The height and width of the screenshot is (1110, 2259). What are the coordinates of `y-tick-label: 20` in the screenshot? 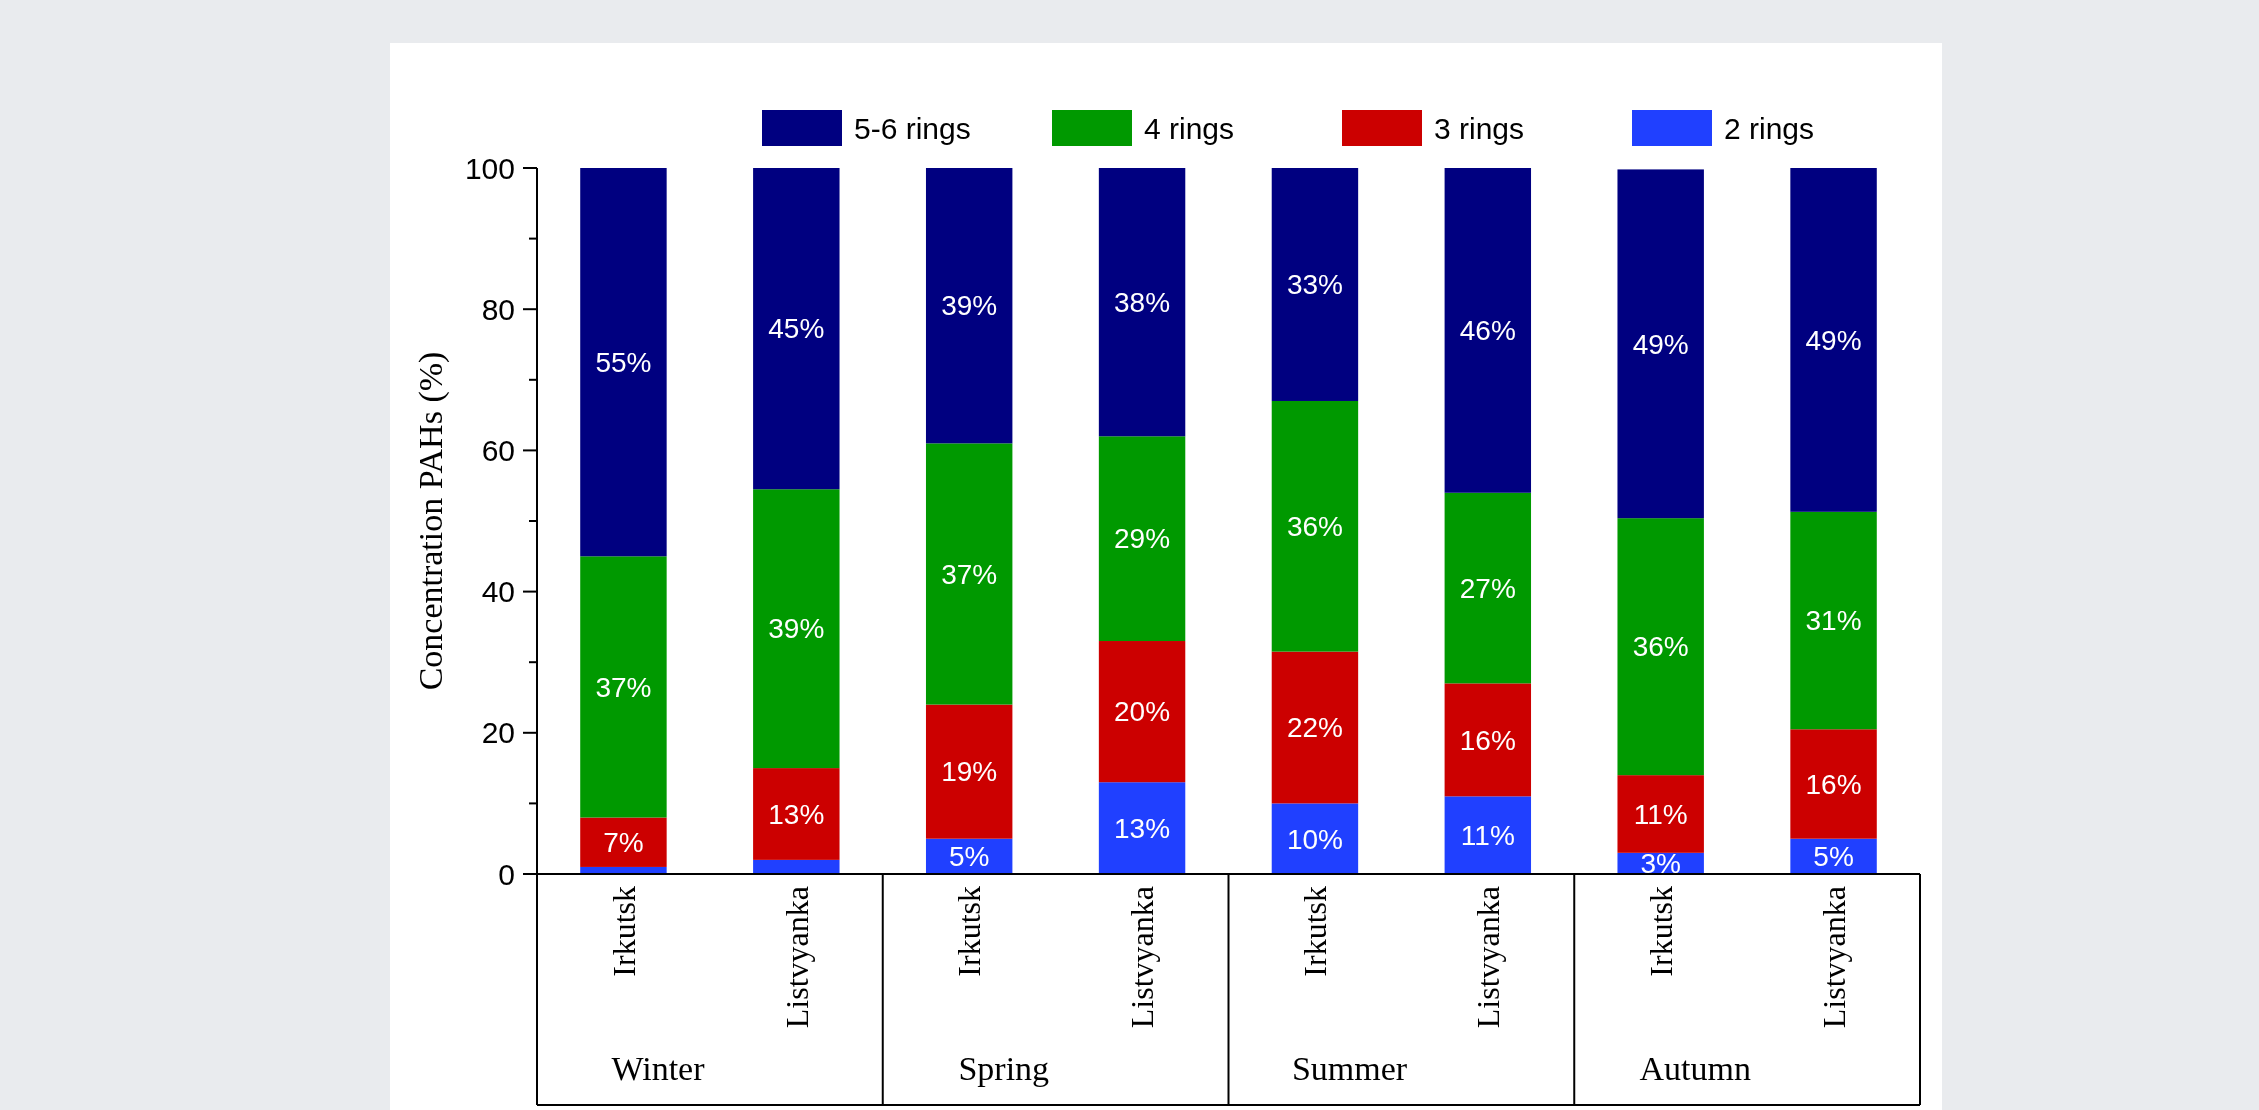 It's located at (498, 733).